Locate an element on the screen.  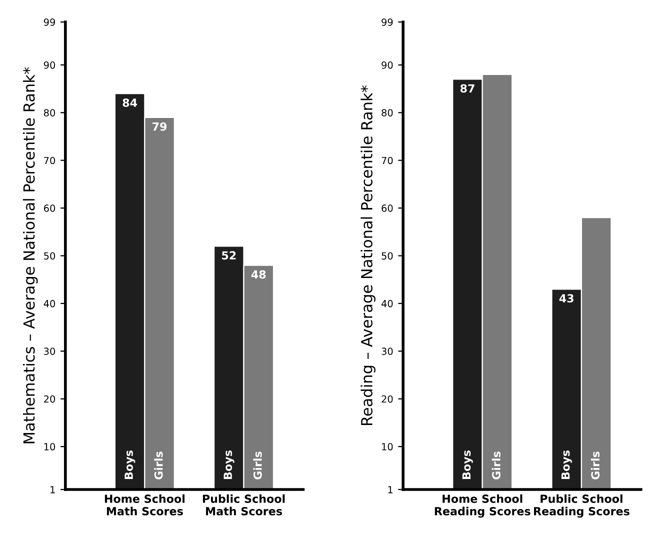
y-axis-title: Mathematics – Average National Percentile Rank* is located at coordinates (30, 255).